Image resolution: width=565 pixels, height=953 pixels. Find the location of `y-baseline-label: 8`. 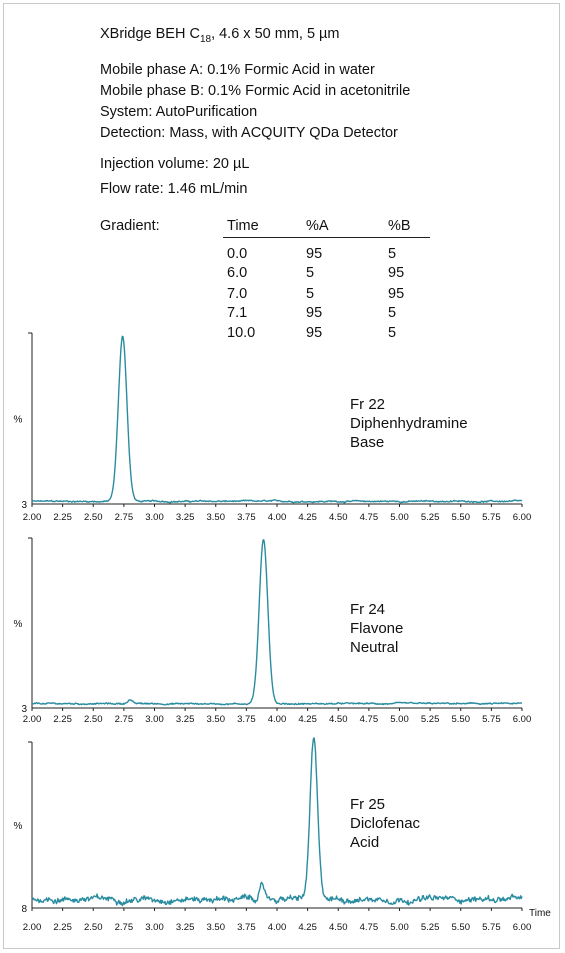

y-baseline-label: 8 is located at coordinates (24, 909).